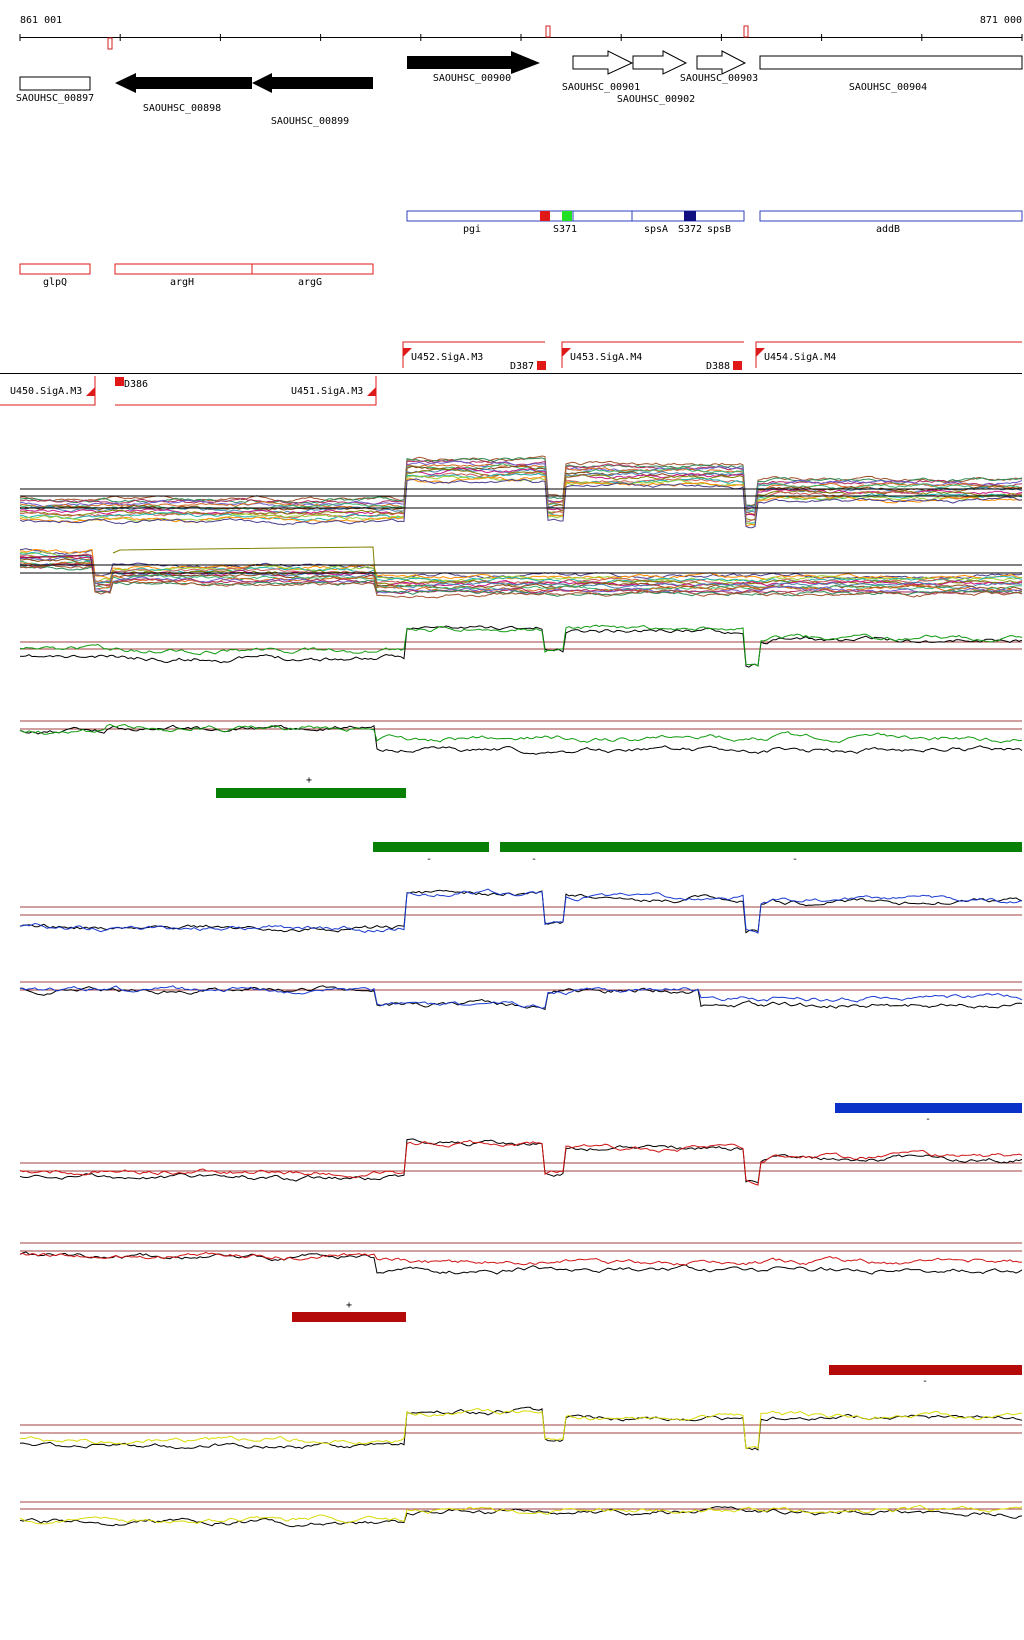 This screenshot has width=1024, height=1640. I want to click on transcript-u453, so click(652, 354).